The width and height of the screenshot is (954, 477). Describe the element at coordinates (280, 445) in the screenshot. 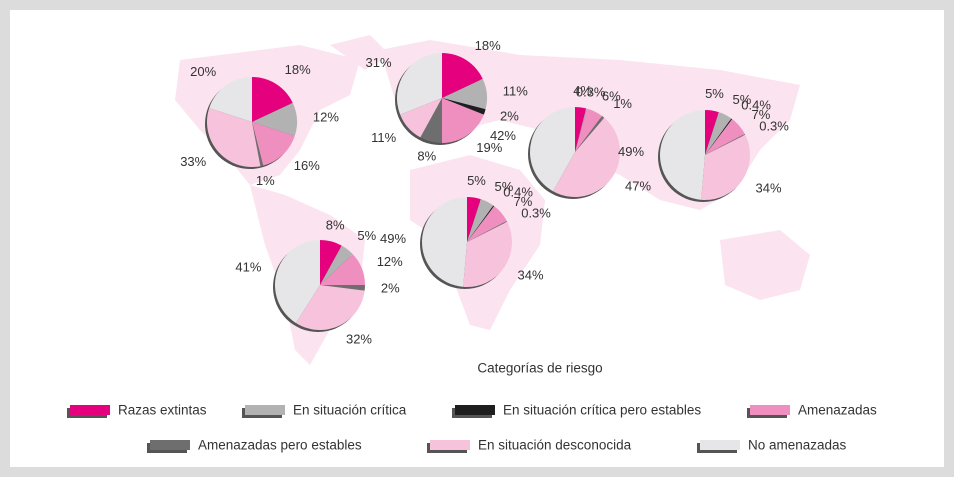

I see `legend-label: Amenazadas pero estables` at that location.